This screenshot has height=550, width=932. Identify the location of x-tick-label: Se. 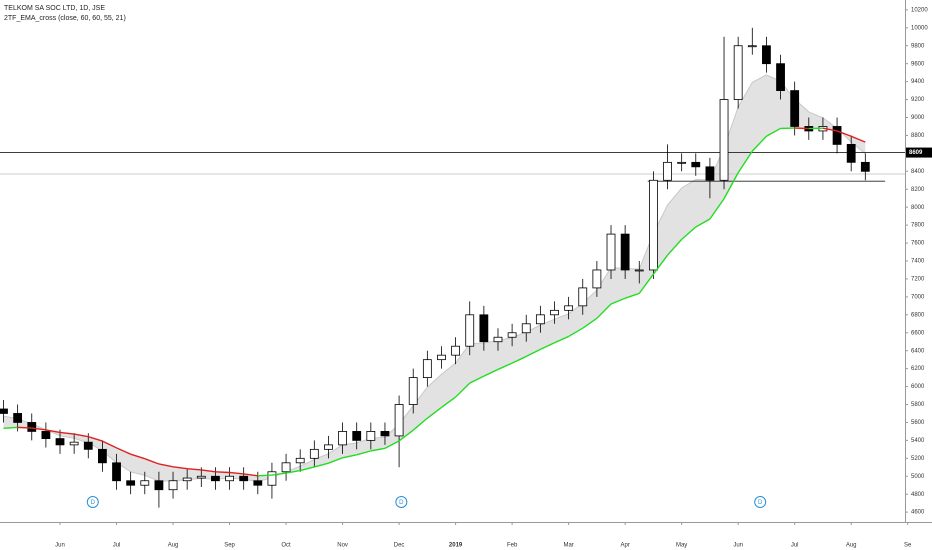
(908, 546).